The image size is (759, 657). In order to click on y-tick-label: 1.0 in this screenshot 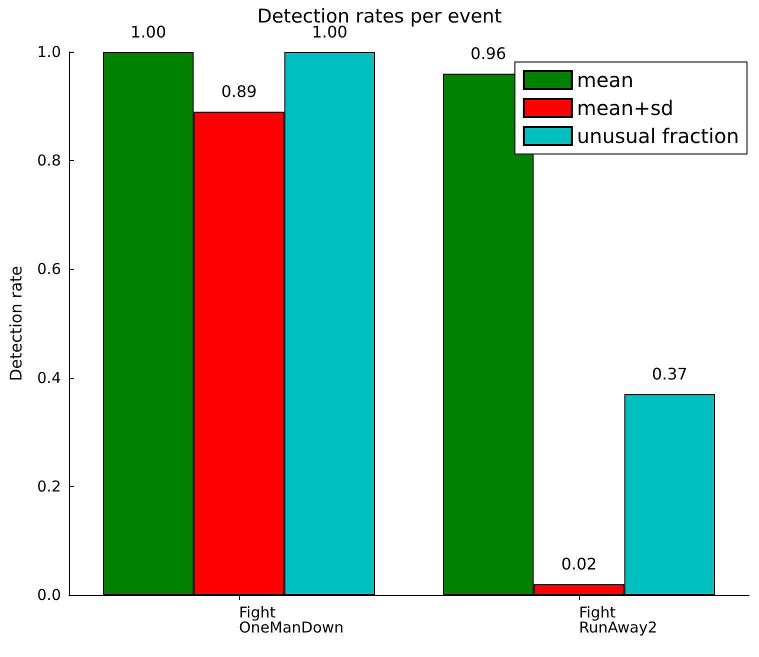, I will do `click(49, 52)`.